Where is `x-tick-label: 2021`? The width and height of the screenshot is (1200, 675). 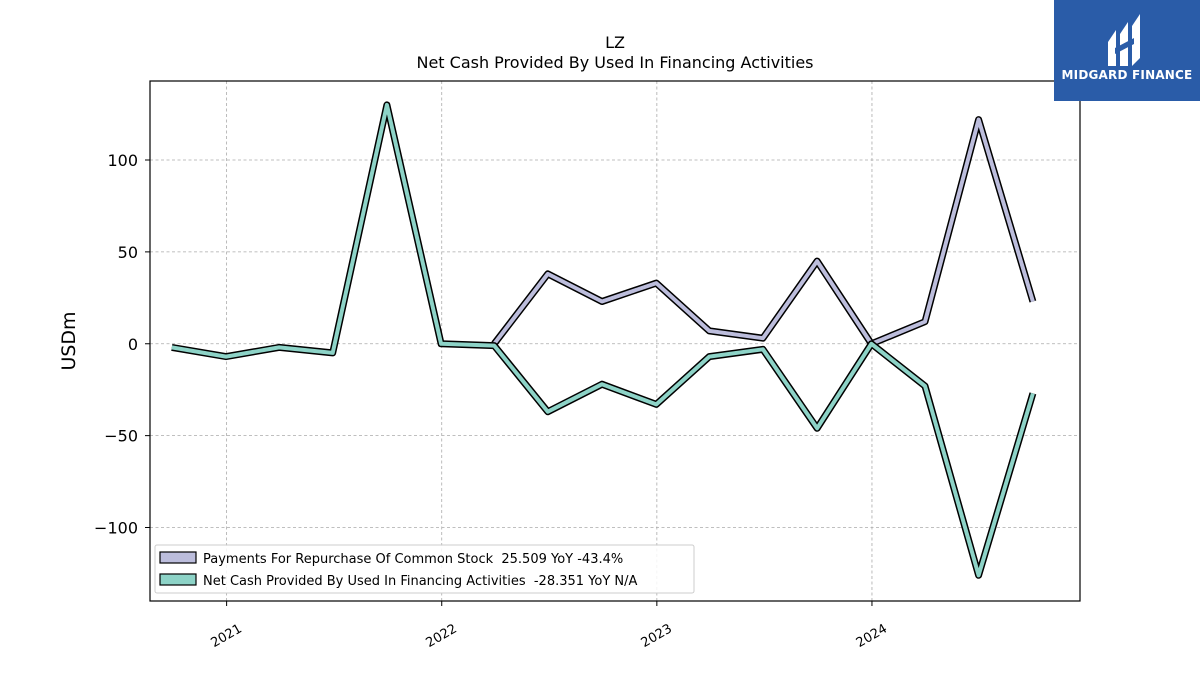
x-tick-label: 2021 is located at coordinates (226, 636).